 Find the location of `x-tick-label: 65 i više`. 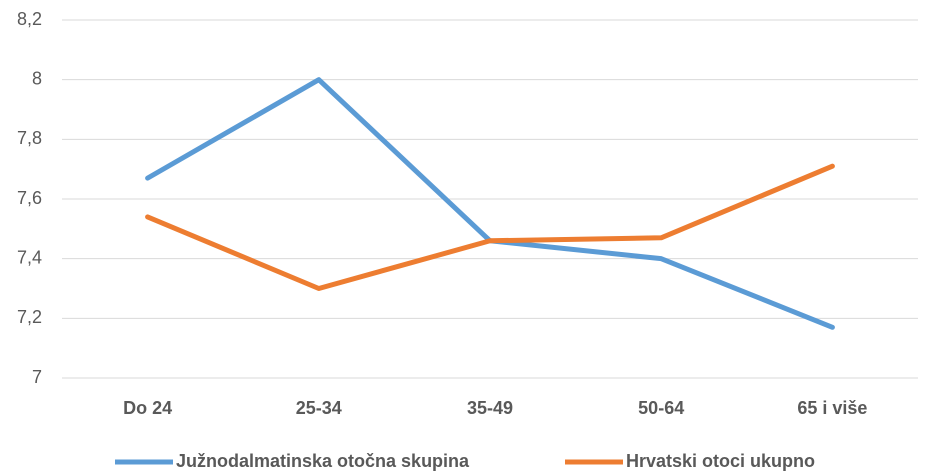

x-tick-label: 65 i više is located at coordinates (832, 408).